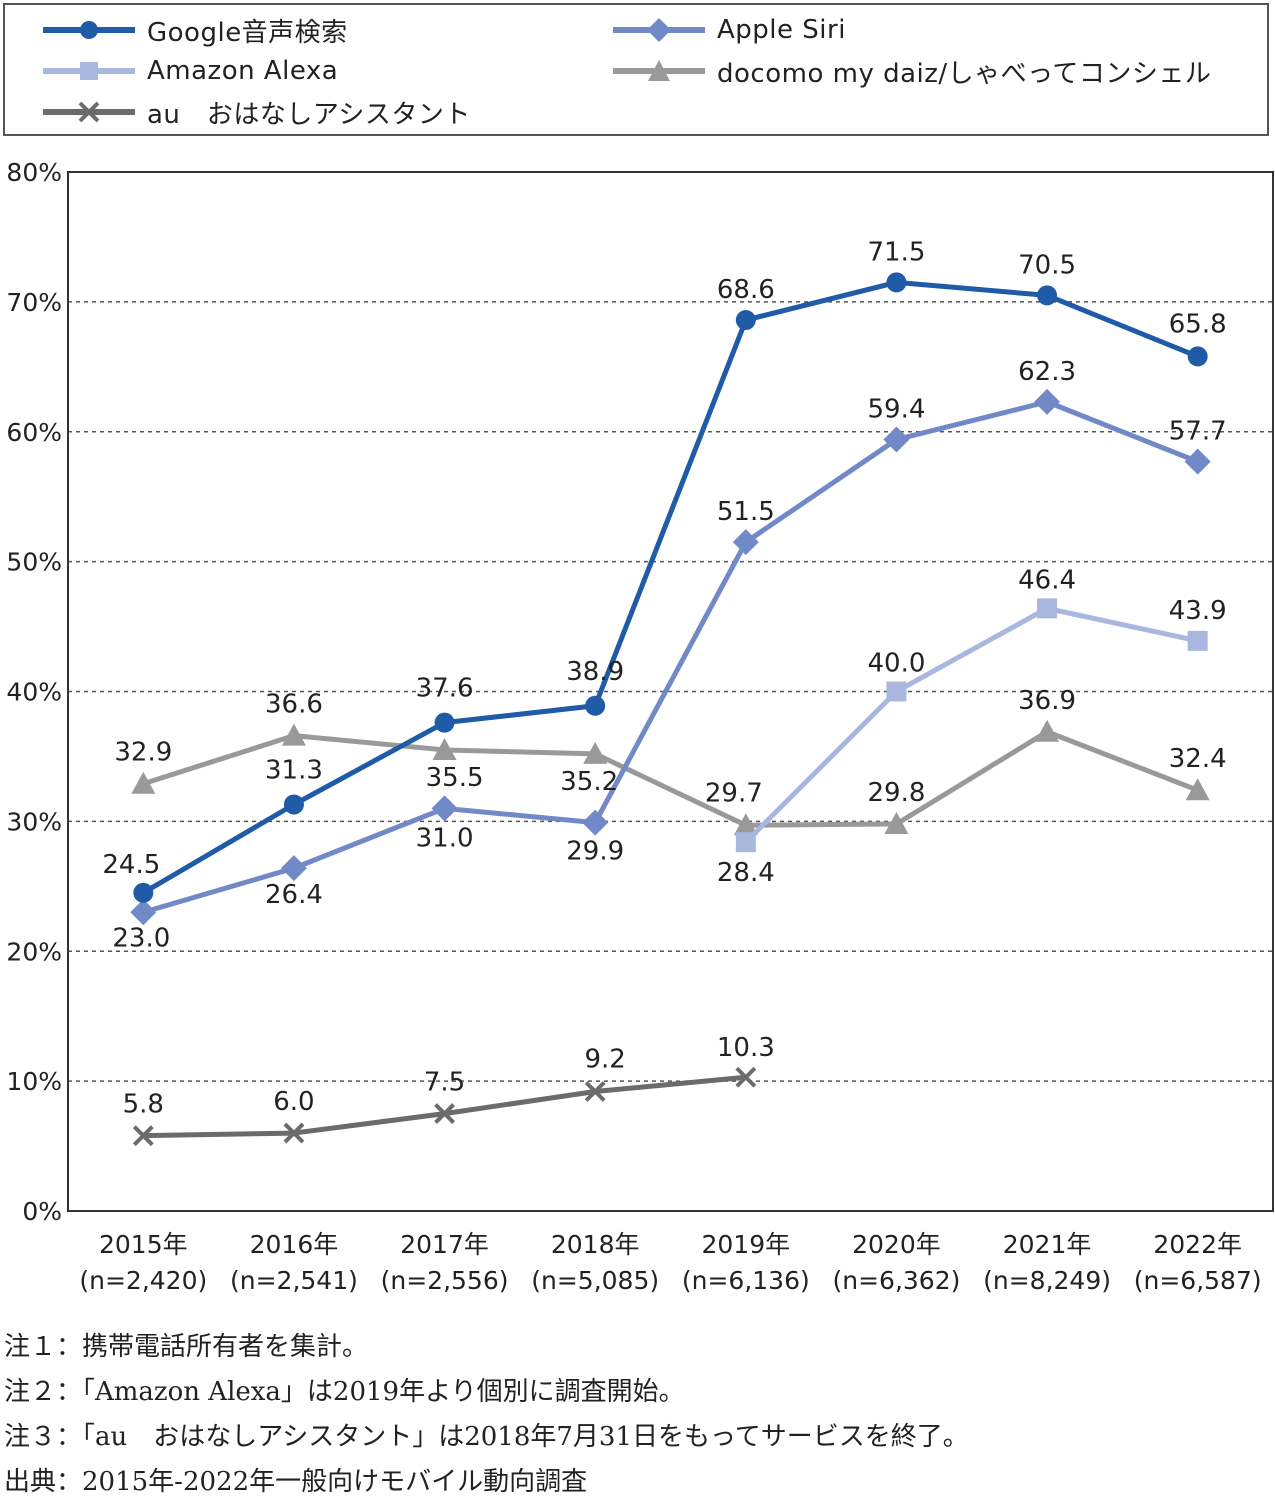  I want to click on x-tick-label: 2021年, so click(1047, 1244).